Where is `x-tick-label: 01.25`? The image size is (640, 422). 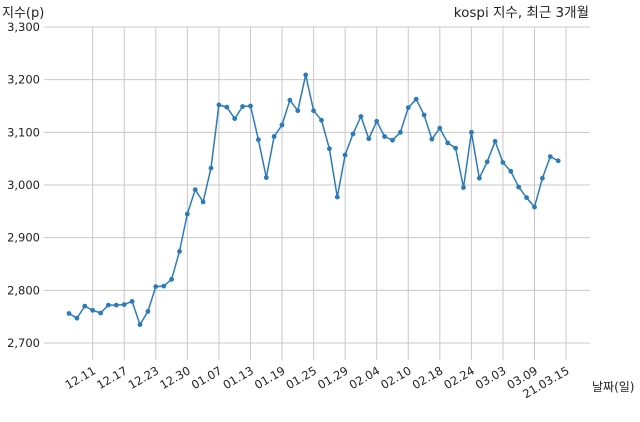 x-tick-label: 01.25 is located at coordinates (302, 377).